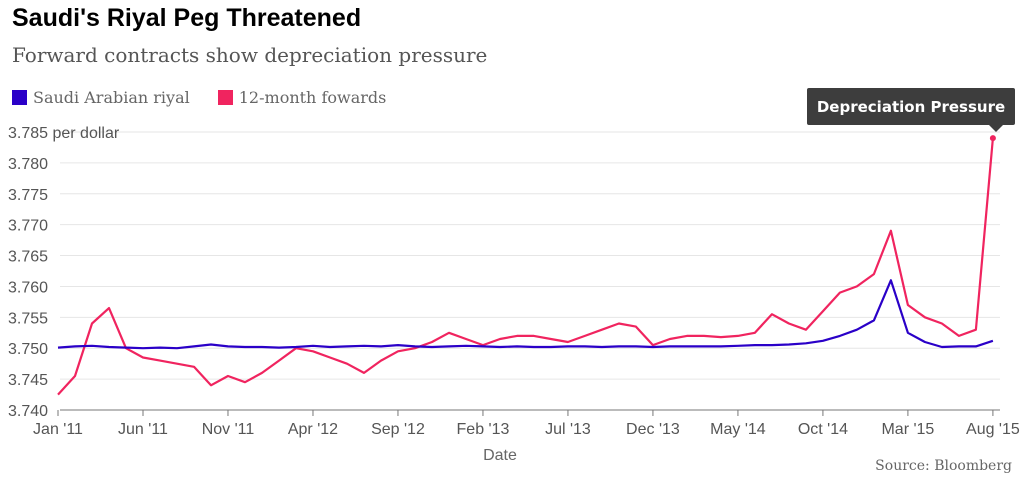  What do you see at coordinates (213, 97) in the screenshot?
I see `legend: Saudi Arabian riyal 12-month fowards` at bounding box center [213, 97].